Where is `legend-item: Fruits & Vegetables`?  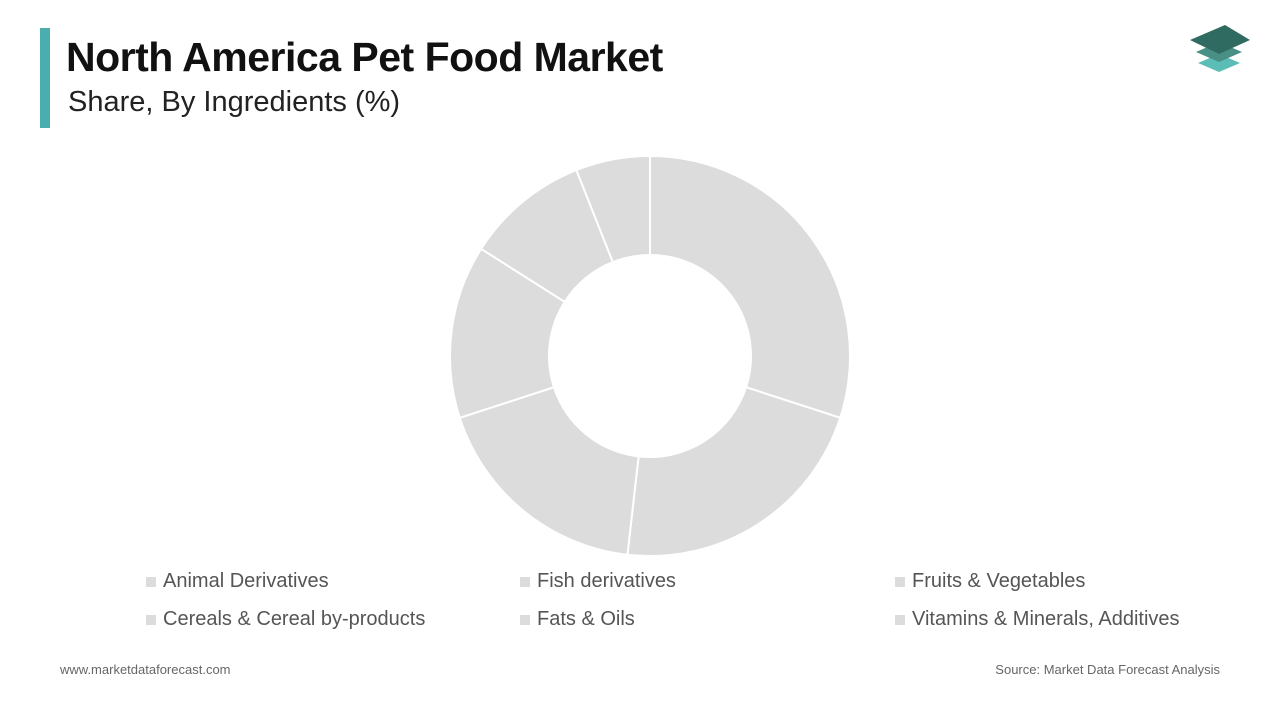
legend-item: Fruits & Vegetables is located at coordinates (990, 581).